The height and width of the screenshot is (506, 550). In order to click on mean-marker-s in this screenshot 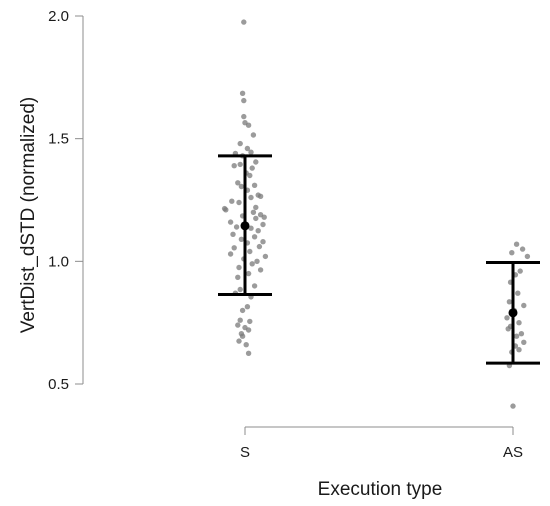, I will do `click(245, 226)`.